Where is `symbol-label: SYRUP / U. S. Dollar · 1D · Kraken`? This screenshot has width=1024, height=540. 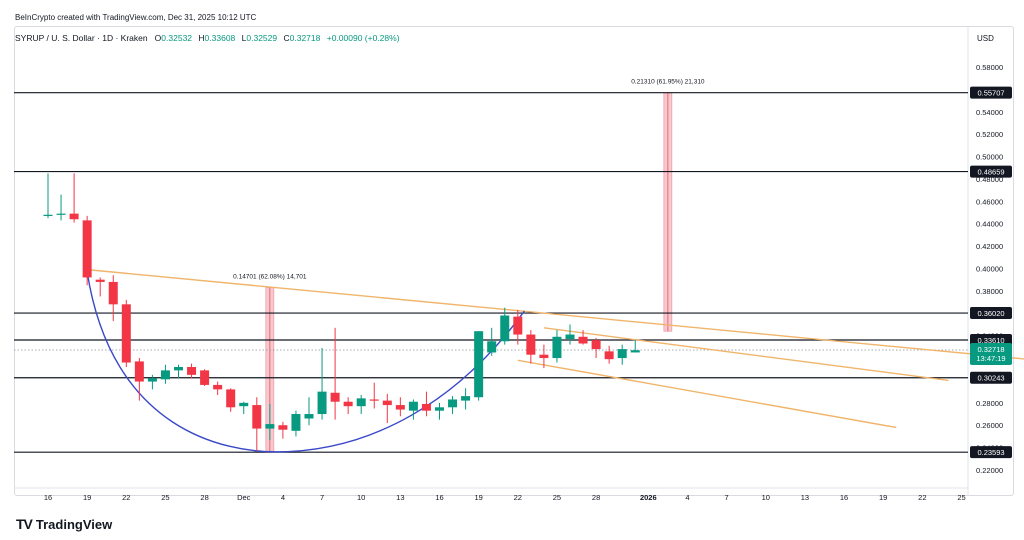
symbol-label: SYRUP / U. S. Dollar · 1D · Kraken is located at coordinates (81, 38).